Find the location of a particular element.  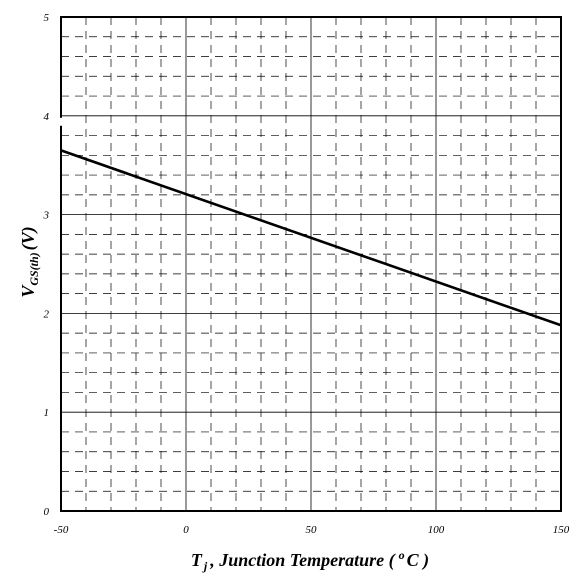

y-tick-label: 1 is located at coordinates (47, 413).